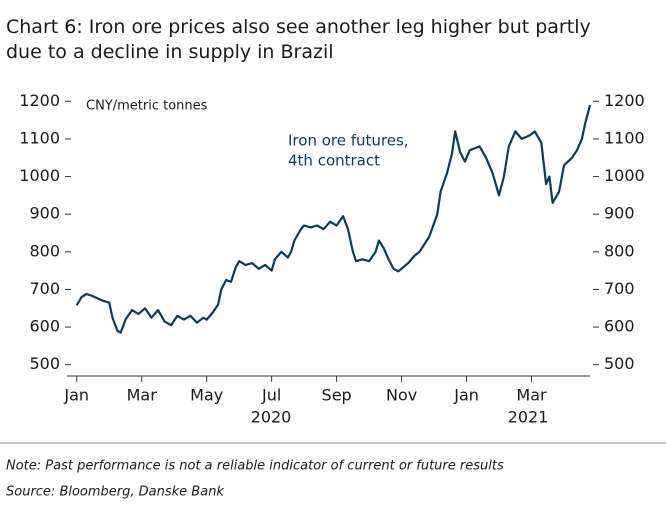  What do you see at coordinates (147, 106) in the screenshot?
I see `y-label: CNY/metric tonnes` at bounding box center [147, 106].